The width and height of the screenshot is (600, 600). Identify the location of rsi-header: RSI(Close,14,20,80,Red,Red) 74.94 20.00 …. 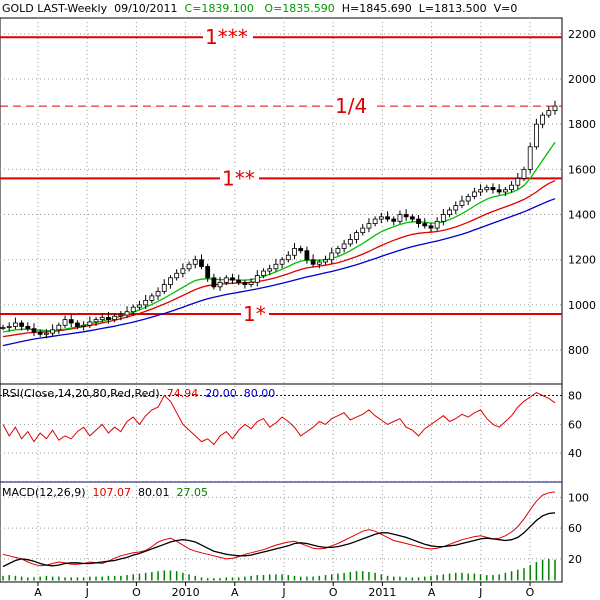
(138, 393).